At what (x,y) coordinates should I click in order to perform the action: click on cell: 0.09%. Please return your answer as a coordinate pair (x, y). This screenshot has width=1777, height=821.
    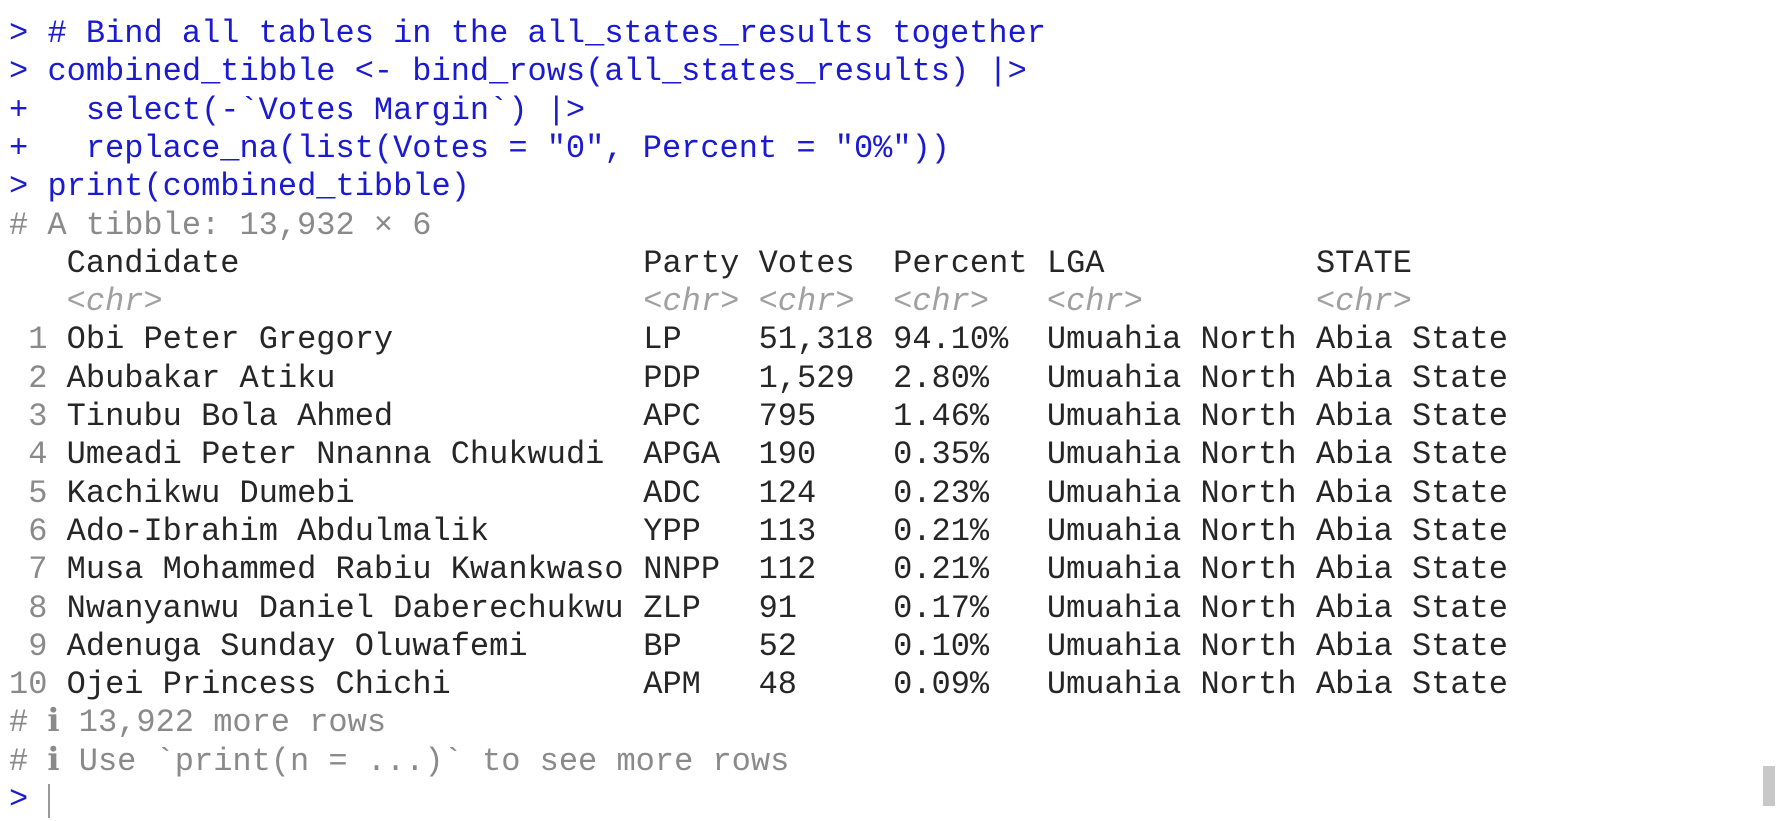
    Looking at the image, I should click on (941, 685).